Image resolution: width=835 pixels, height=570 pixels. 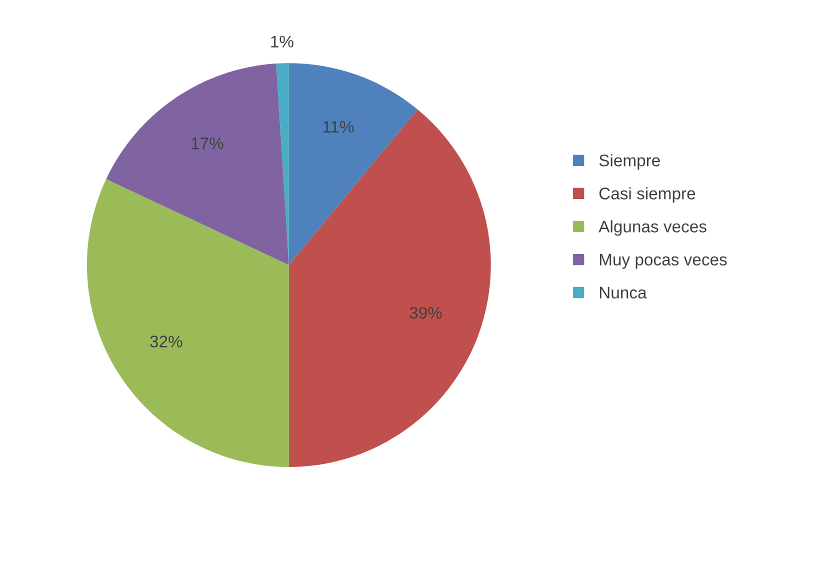 What do you see at coordinates (663, 261) in the screenshot?
I see `legend-label: Muy pocas veces` at bounding box center [663, 261].